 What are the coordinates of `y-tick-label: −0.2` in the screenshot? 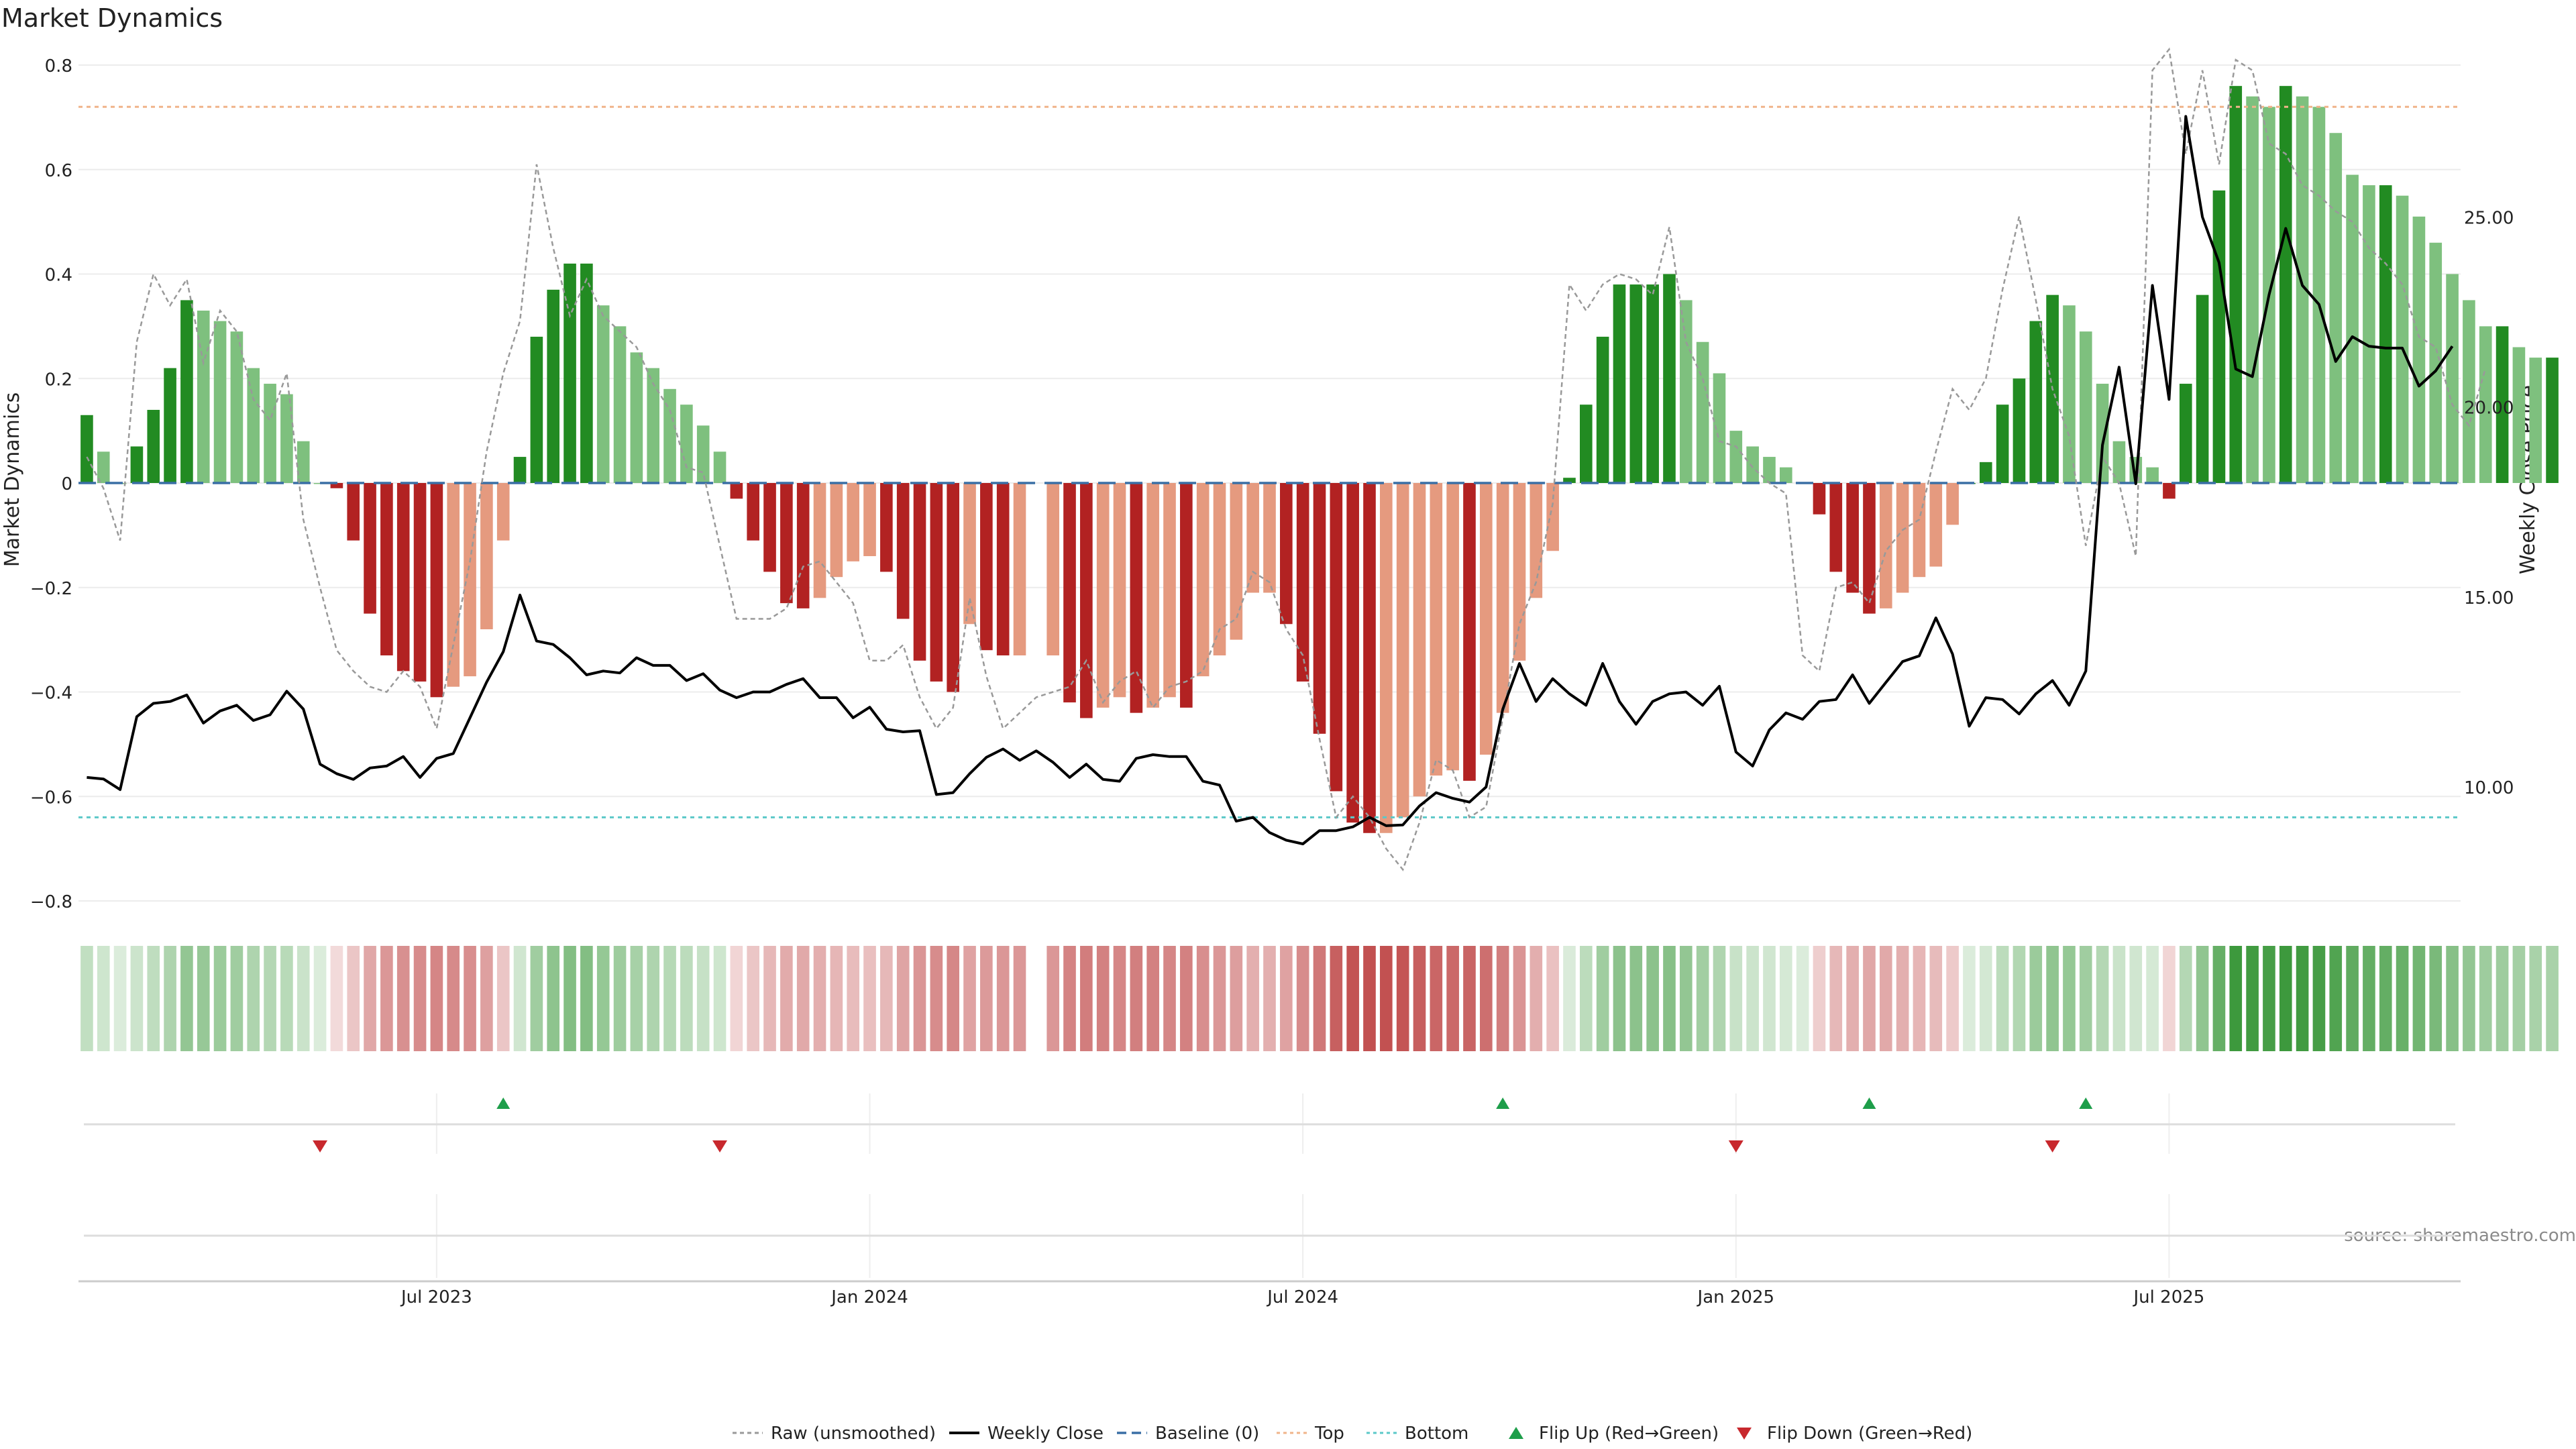 It's located at (51, 589).